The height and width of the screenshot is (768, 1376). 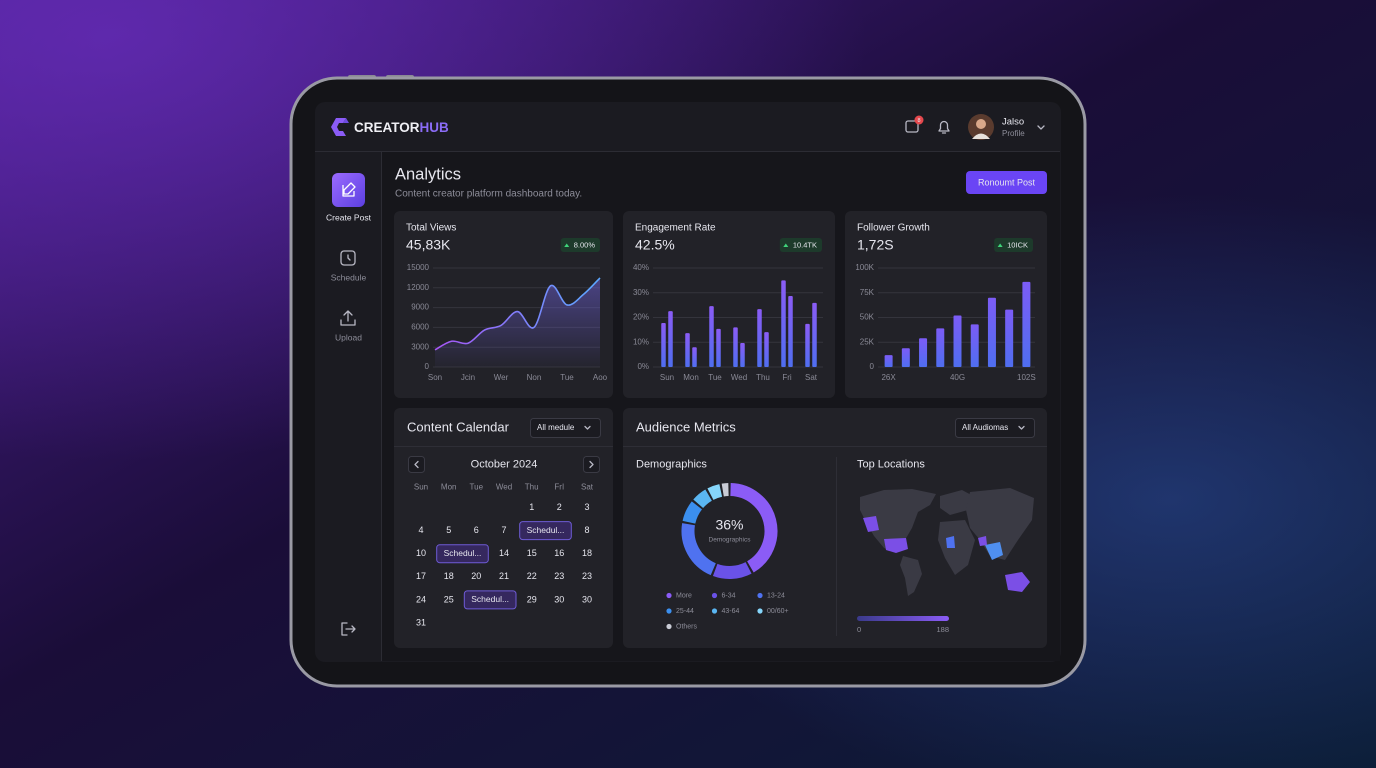 I want to click on day-number: 31, so click(x=421, y=622).